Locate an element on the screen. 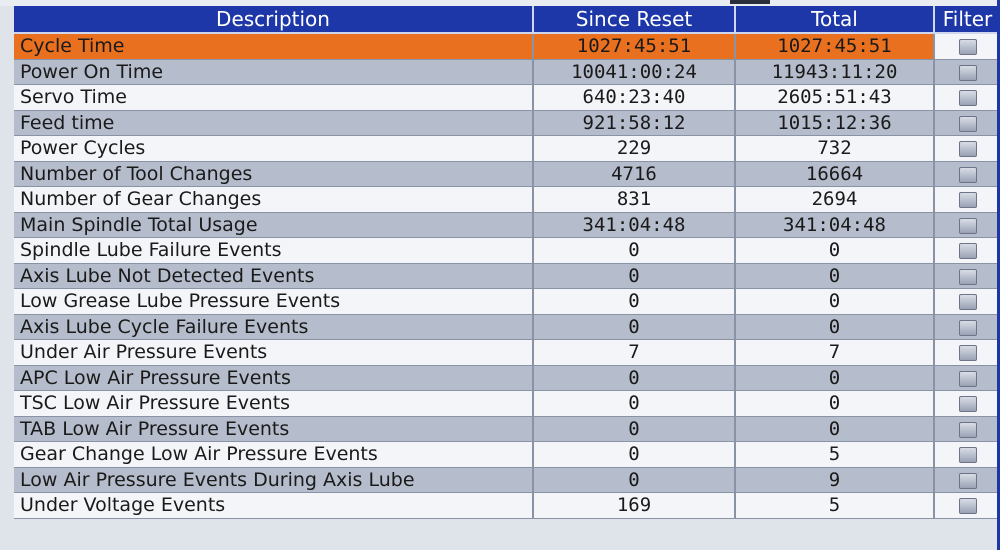  total-cell: 341:04:48 is located at coordinates (835, 225).